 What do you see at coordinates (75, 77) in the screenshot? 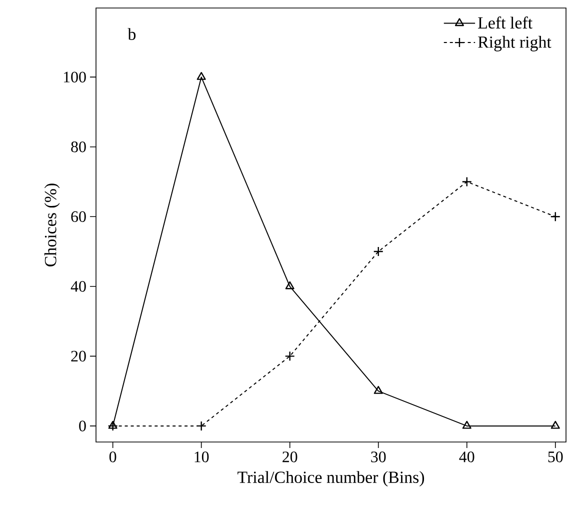
I see `y-tick-label: 100` at bounding box center [75, 77].